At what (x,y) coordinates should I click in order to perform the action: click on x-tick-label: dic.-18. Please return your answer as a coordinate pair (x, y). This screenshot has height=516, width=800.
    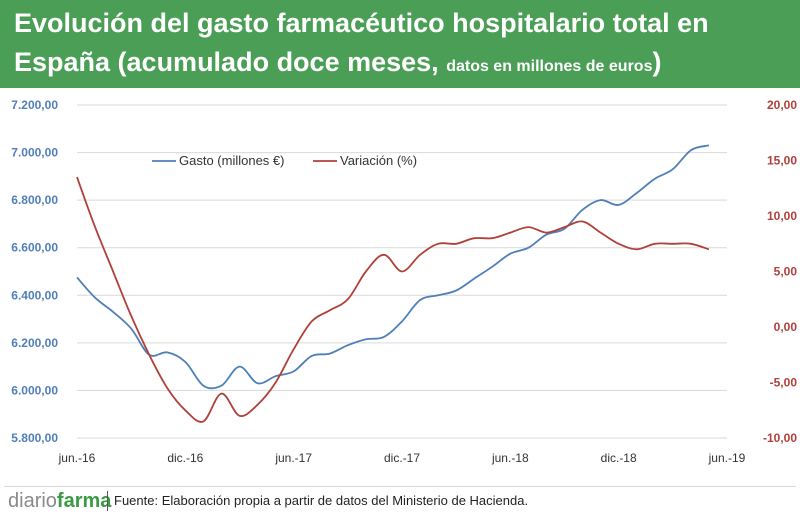
    Looking at the image, I should click on (619, 458).